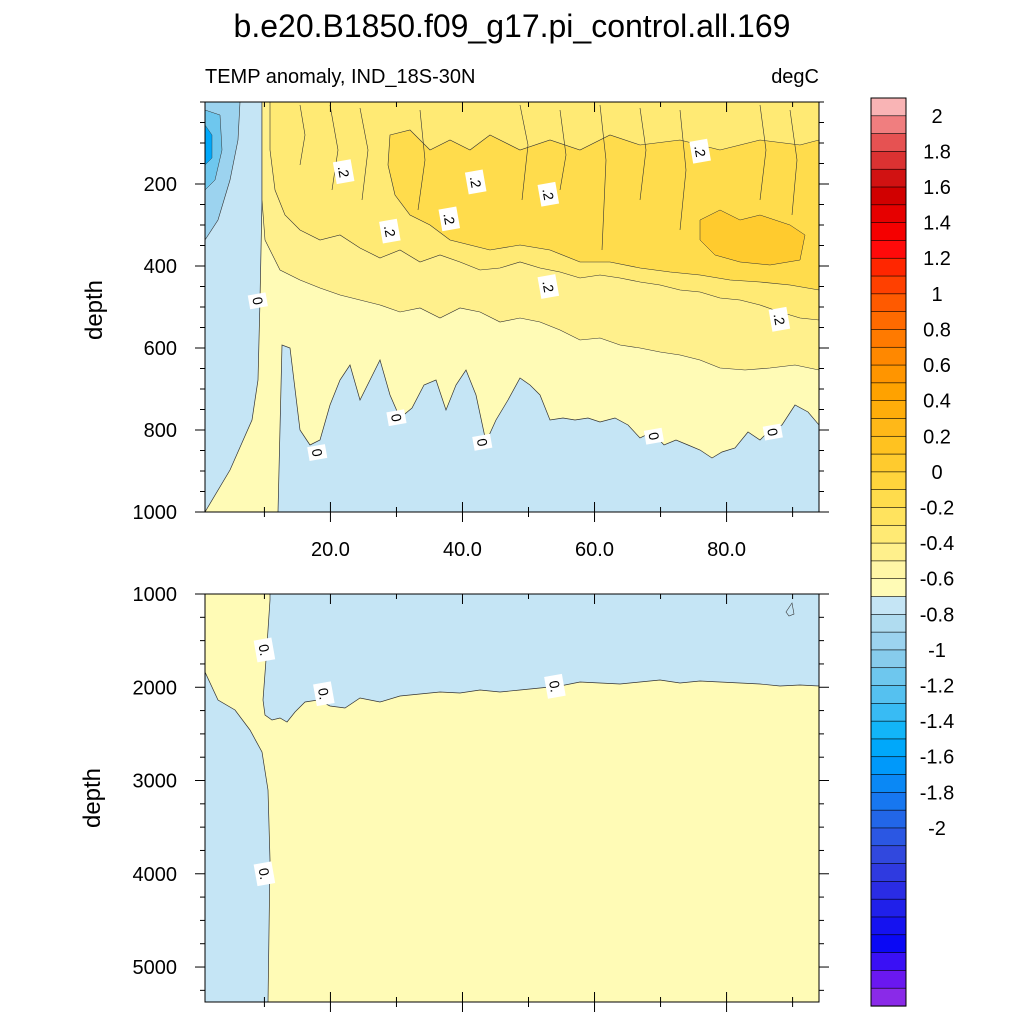 The image size is (1024, 1024). What do you see at coordinates (937, 687) in the screenshot?
I see `colorbar-label: -1.2` at bounding box center [937, 687].